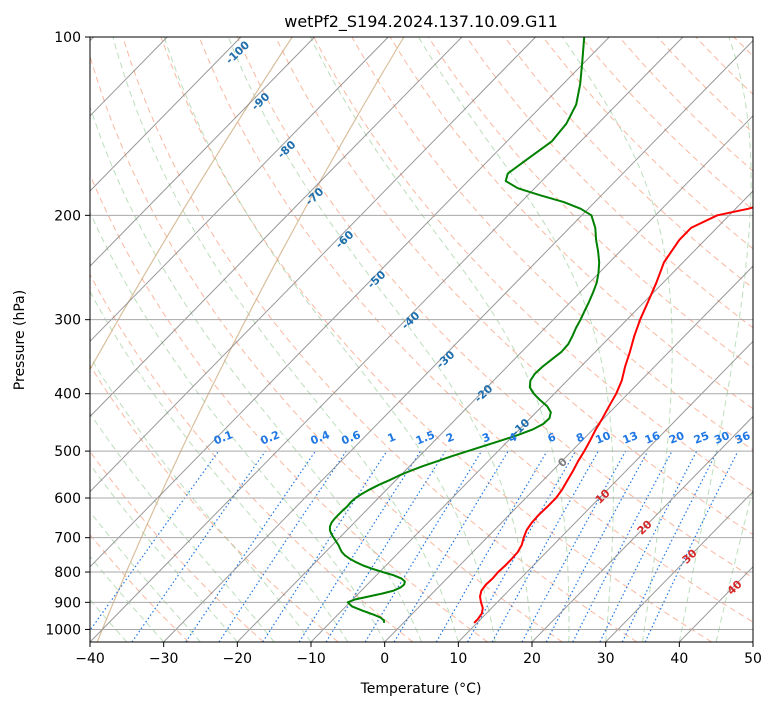  What do you see at coordinates (742, 438) in the screenshot?
I see `mixing-ratio-label: 36` at bounding box center [742, 438].